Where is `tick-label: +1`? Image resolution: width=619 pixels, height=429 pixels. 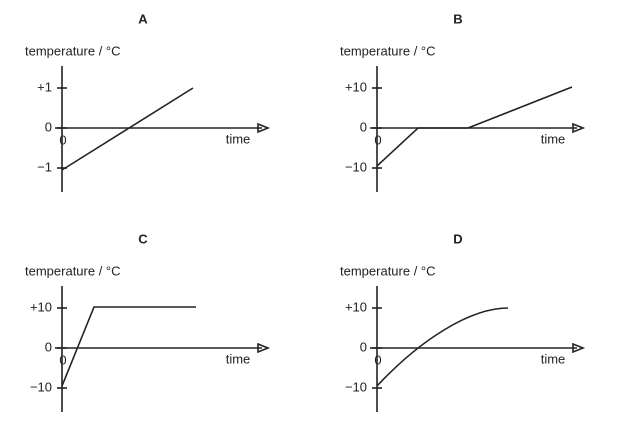 tick-label: +1 is located at coordinates (44, 86).